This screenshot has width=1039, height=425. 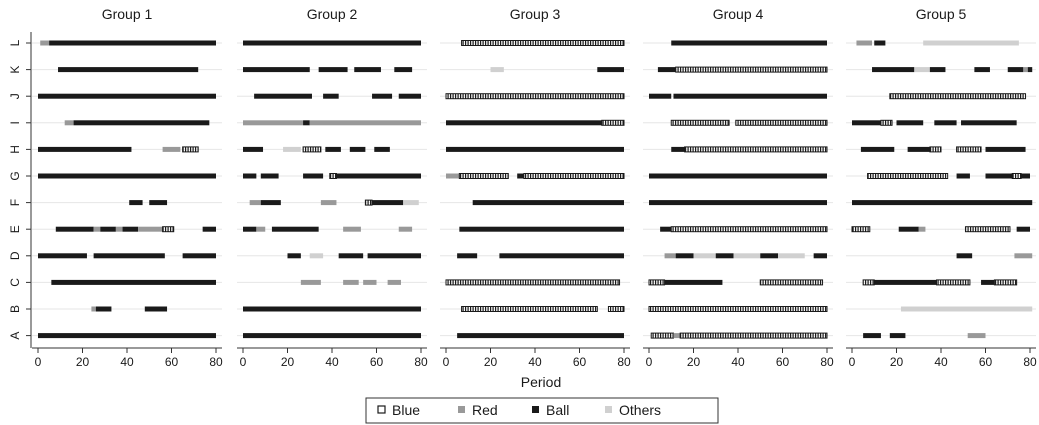 I want to click on legend-label-ball: Ball, so click(x=557, y=410).